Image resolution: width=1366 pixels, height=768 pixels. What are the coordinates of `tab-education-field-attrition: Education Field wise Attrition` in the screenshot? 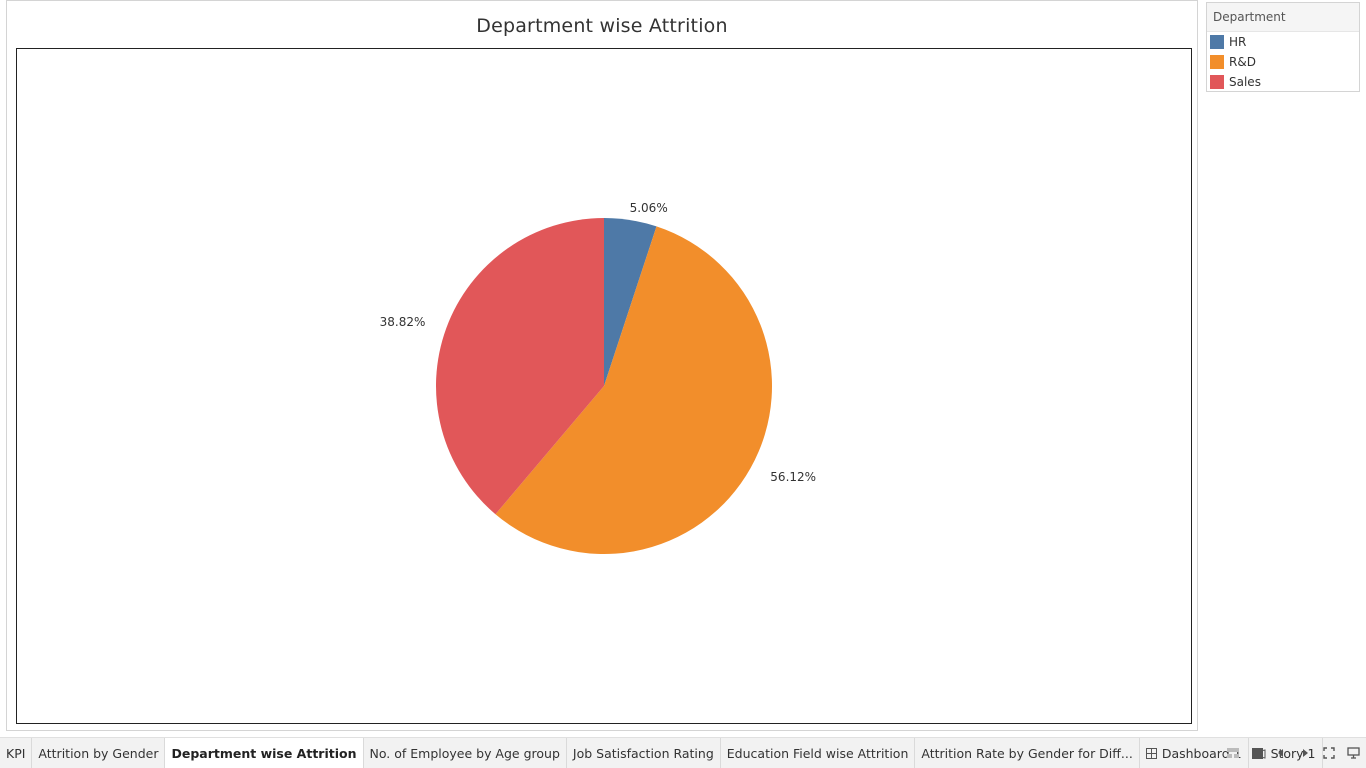 It's located at (818, 753).